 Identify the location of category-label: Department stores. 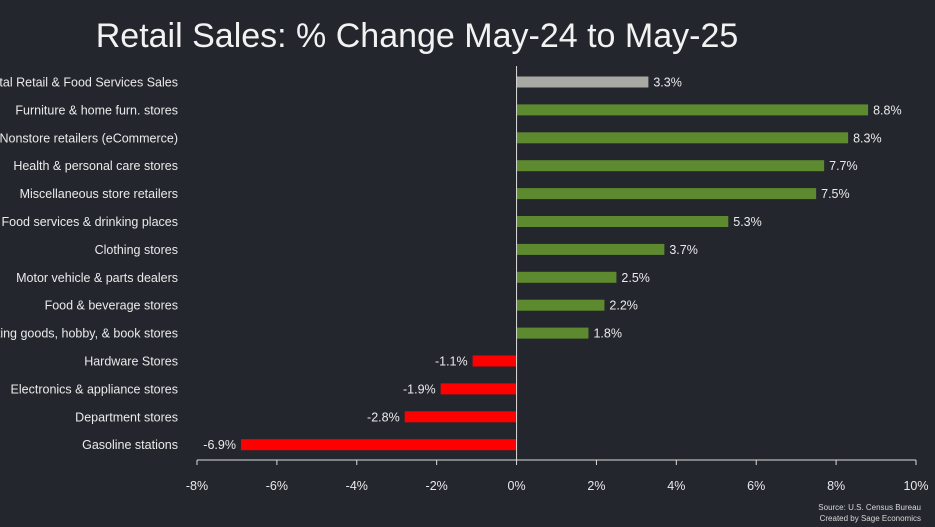
(126, 417).